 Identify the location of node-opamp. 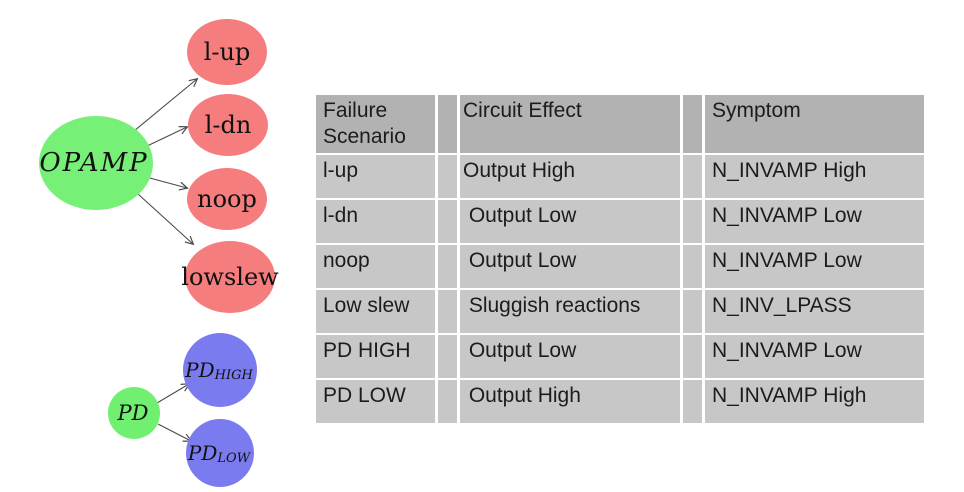
(96, 163).